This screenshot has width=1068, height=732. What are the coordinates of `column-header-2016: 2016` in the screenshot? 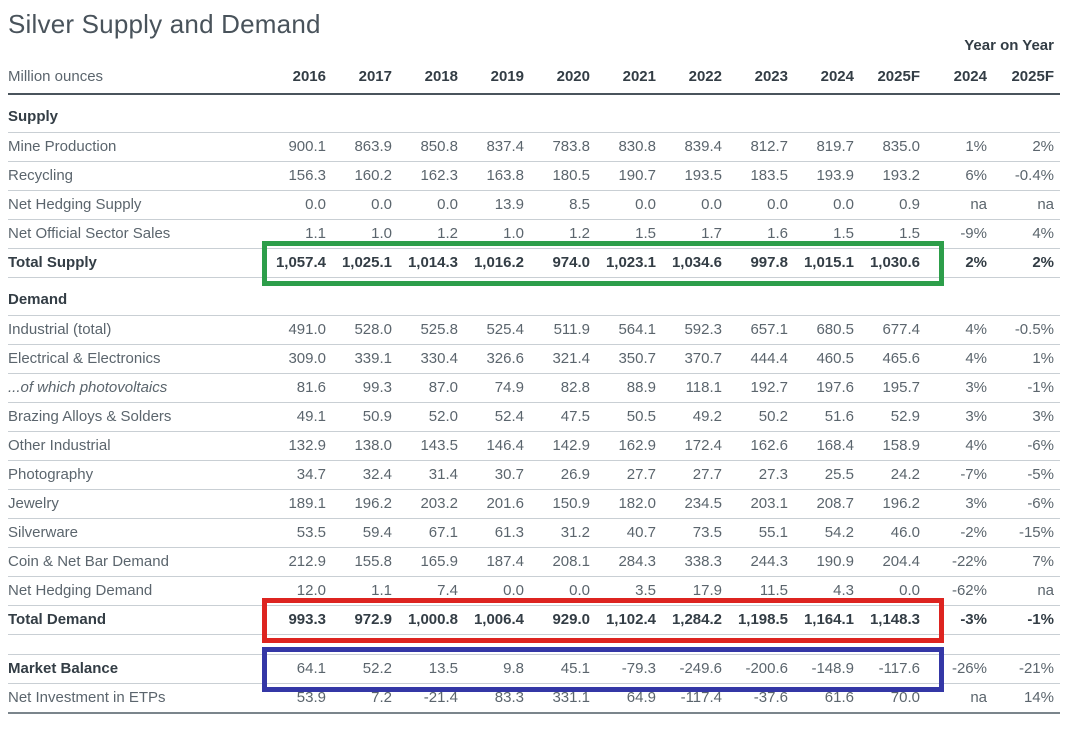 It's located at (299, 78).